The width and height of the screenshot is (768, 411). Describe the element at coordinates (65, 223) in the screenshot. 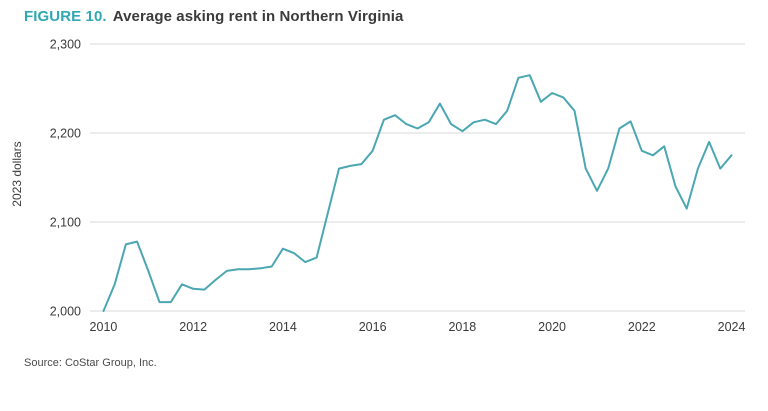

I see `y-tick-label: 2,100` at that location.